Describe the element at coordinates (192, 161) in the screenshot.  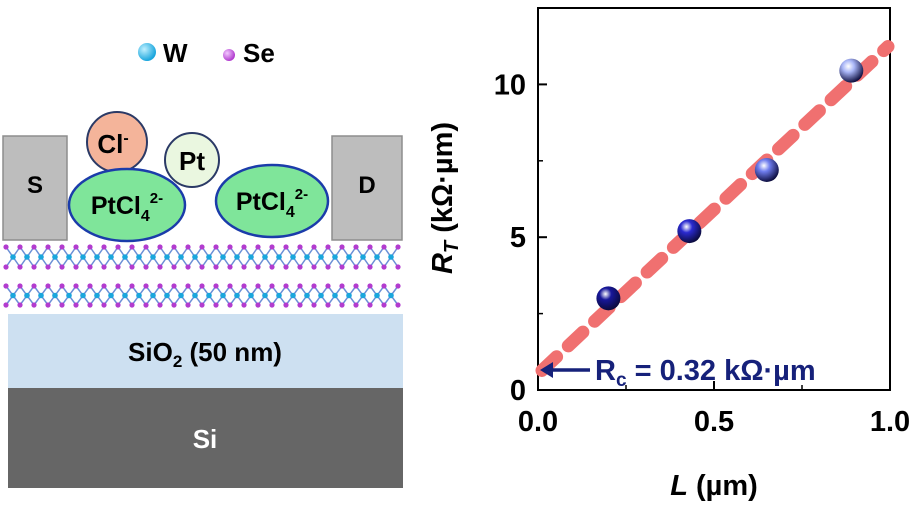
I see `pt-atom-label: Pt` at that location.